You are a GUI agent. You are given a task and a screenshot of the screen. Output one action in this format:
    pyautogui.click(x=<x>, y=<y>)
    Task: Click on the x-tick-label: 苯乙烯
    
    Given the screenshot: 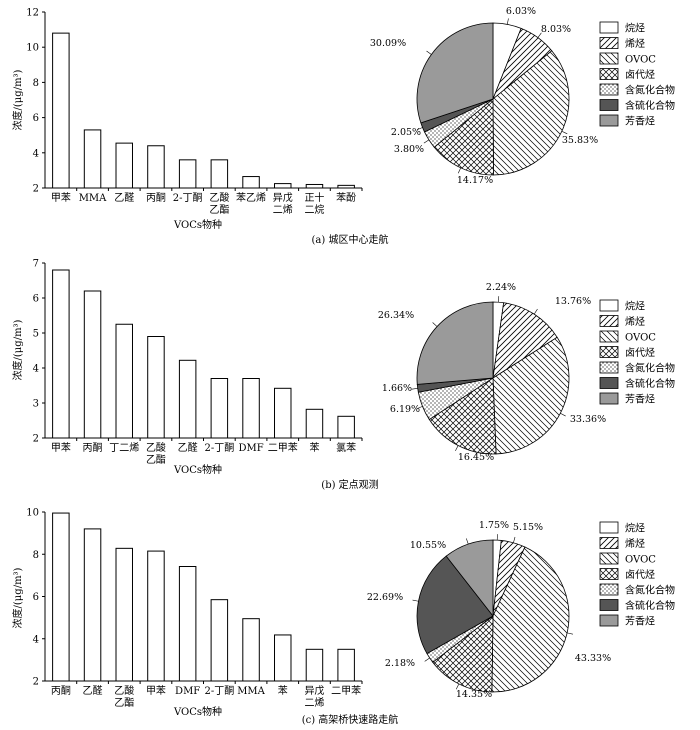 What is the action you would take?
    pyautogui.click(x=251, y=197)
    